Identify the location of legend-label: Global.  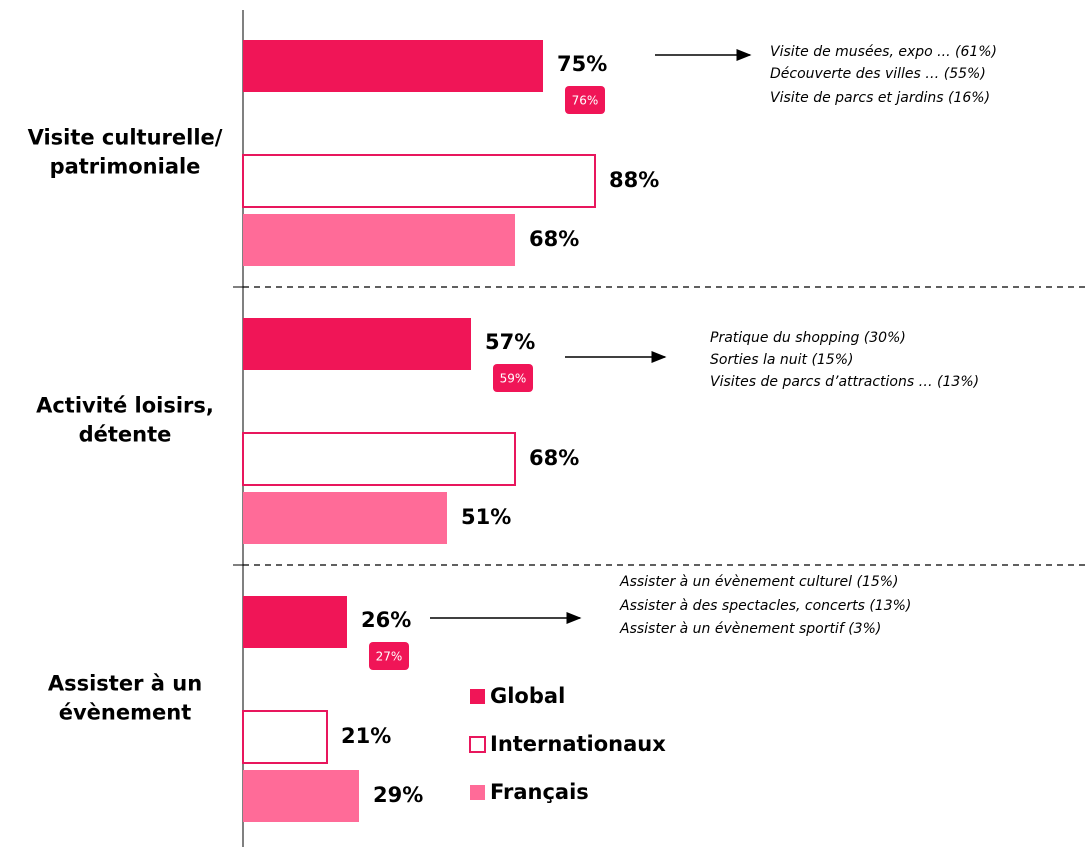
(527, 696).